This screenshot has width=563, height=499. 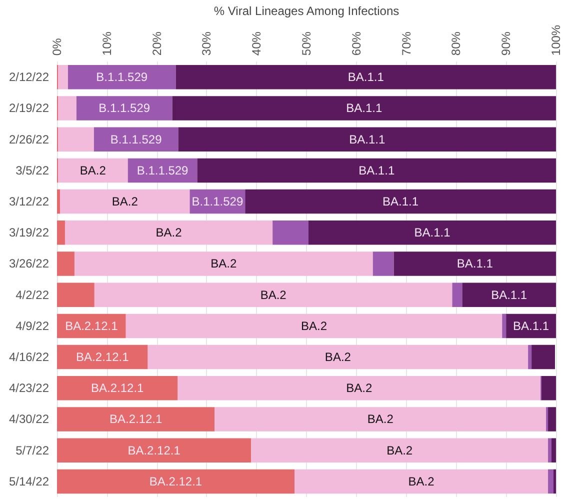 I want to click on series-label: BA.2.12.1, so click(x=103, y=357).